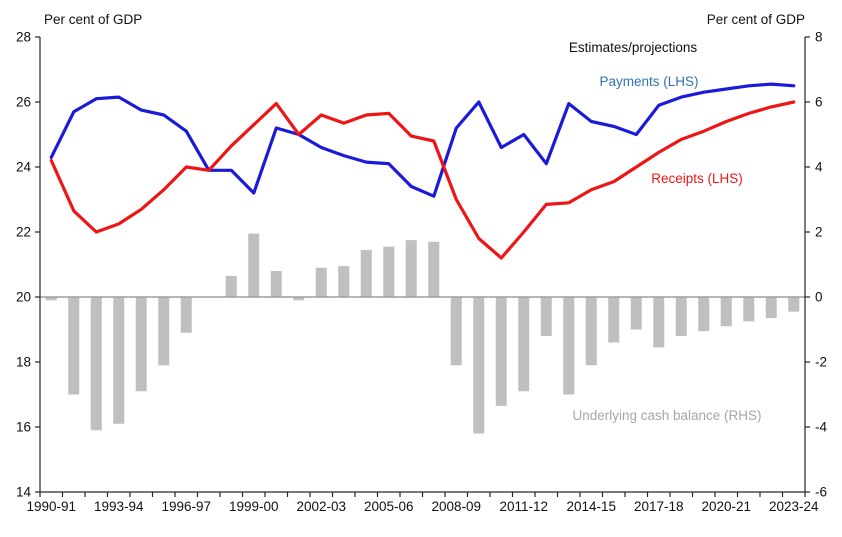  What do you see at coordinates (93, 19) in the screenshot?
I see `left-axis-title: Per cent of GDP` at bounding box center [93, 19].